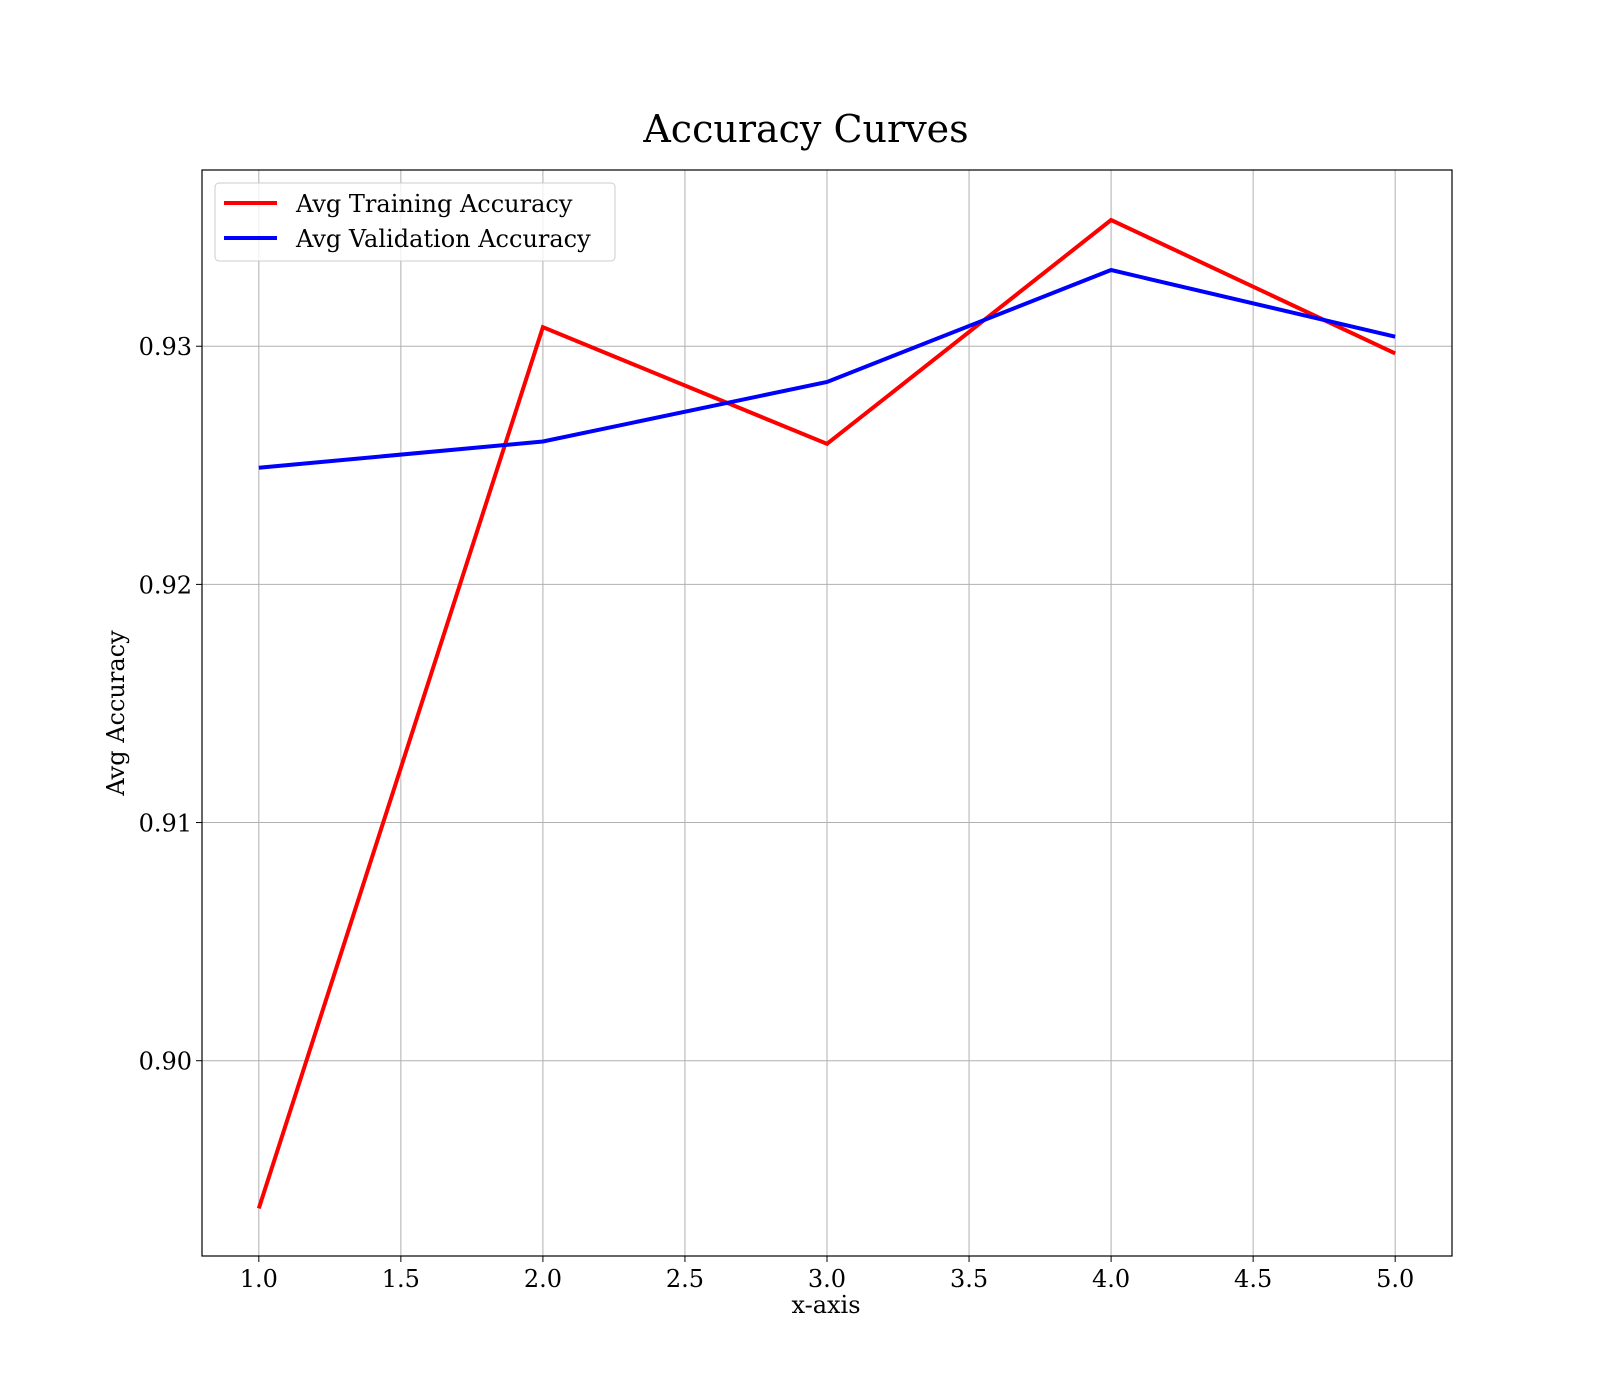 The height and width of the screenshot is (1400, 1600). I want to click on x-tick-label: 2.5, so click(685, 1279).